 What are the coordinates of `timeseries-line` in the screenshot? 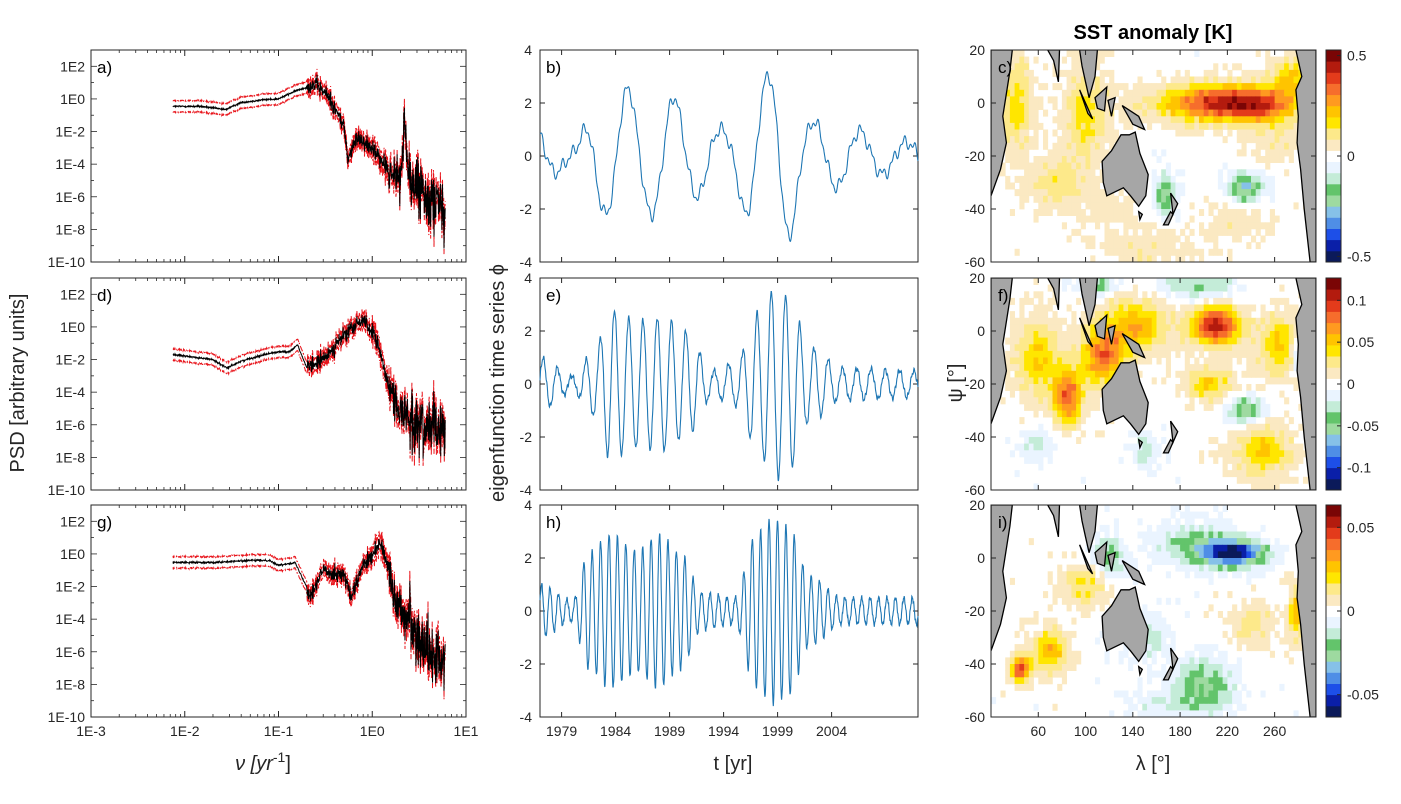 It's located at (729, 156).